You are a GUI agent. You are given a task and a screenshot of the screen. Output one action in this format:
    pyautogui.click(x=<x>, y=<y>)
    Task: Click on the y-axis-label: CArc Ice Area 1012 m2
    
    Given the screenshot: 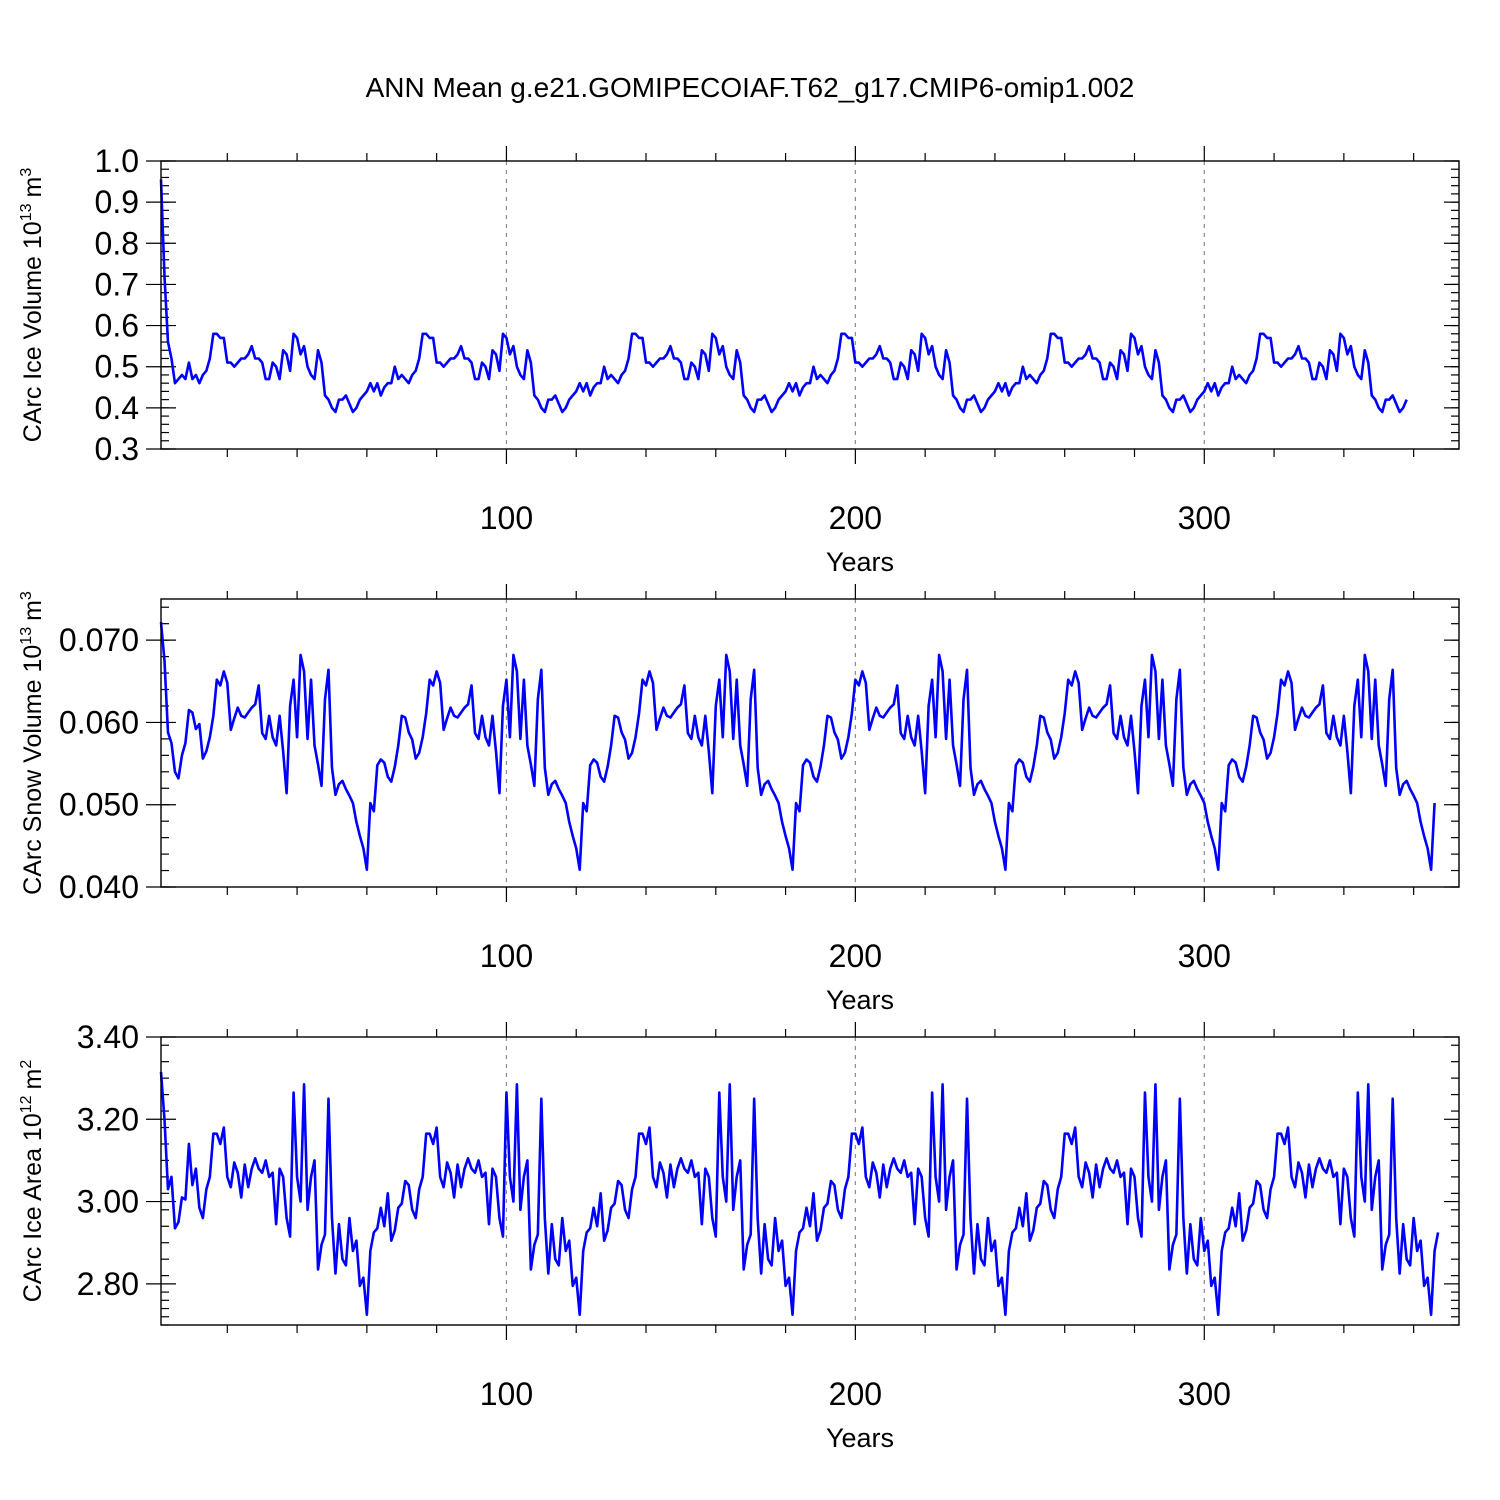 What is the action you would take?
    pyautogui.click(x=32, y=1181)
    